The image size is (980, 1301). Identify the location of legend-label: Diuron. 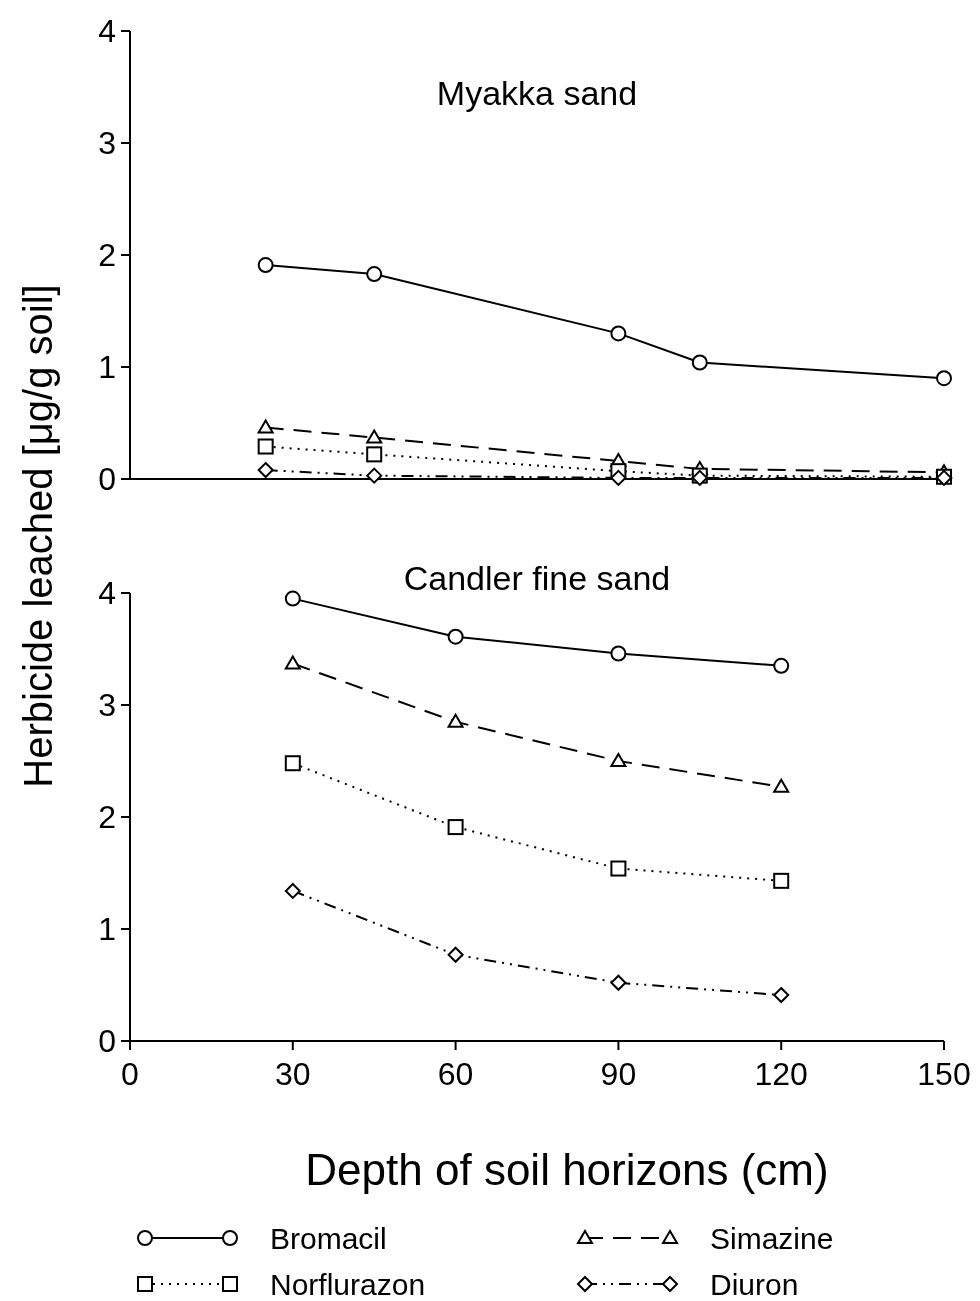
(754, 1284).